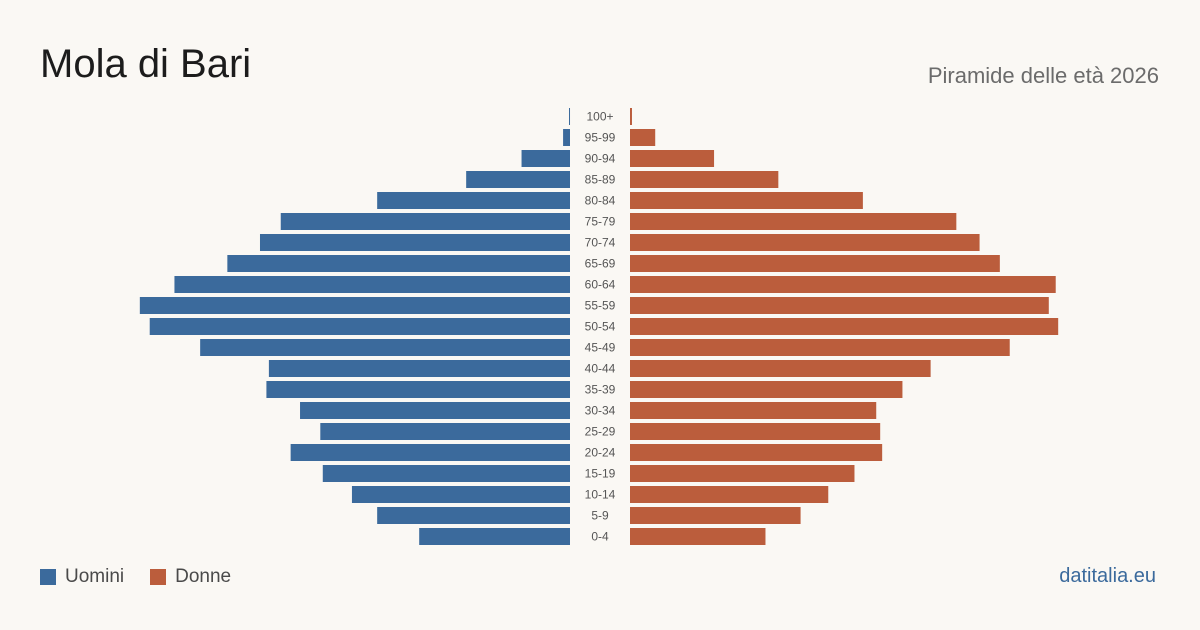 This screenshot has width=1200, height=630. I want to click on age-label-30-34: 30-34, so click(600, 411).